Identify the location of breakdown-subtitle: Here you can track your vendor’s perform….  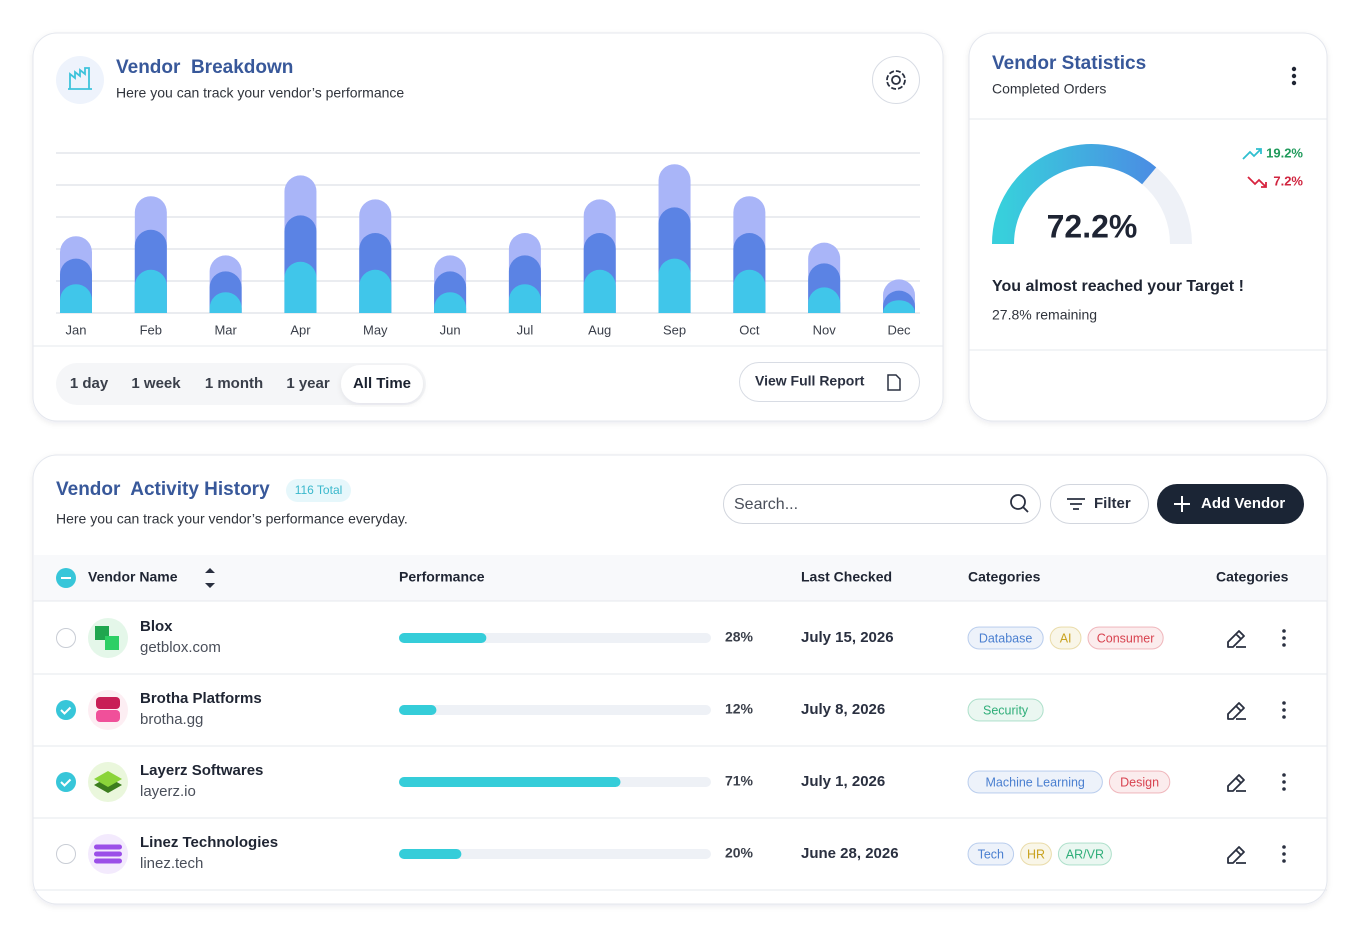
(260, 93).